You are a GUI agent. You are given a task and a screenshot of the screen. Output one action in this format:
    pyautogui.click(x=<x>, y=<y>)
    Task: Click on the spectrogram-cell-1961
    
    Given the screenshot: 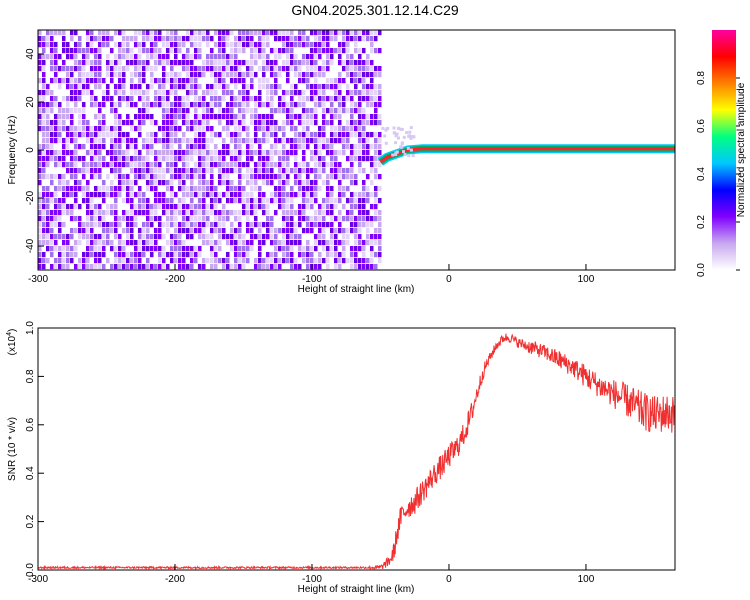 What is the action you would take?
    pyautogui.click(x=288, y=93)
    